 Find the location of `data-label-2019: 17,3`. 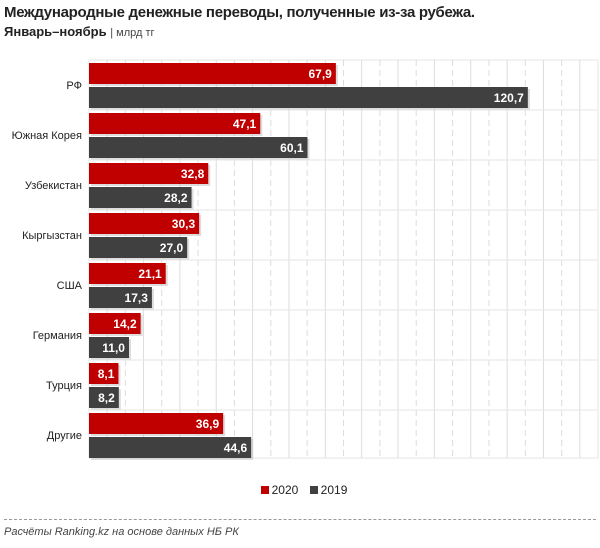

data-label-2019: 17,3 is located at coordinates (137, 298).